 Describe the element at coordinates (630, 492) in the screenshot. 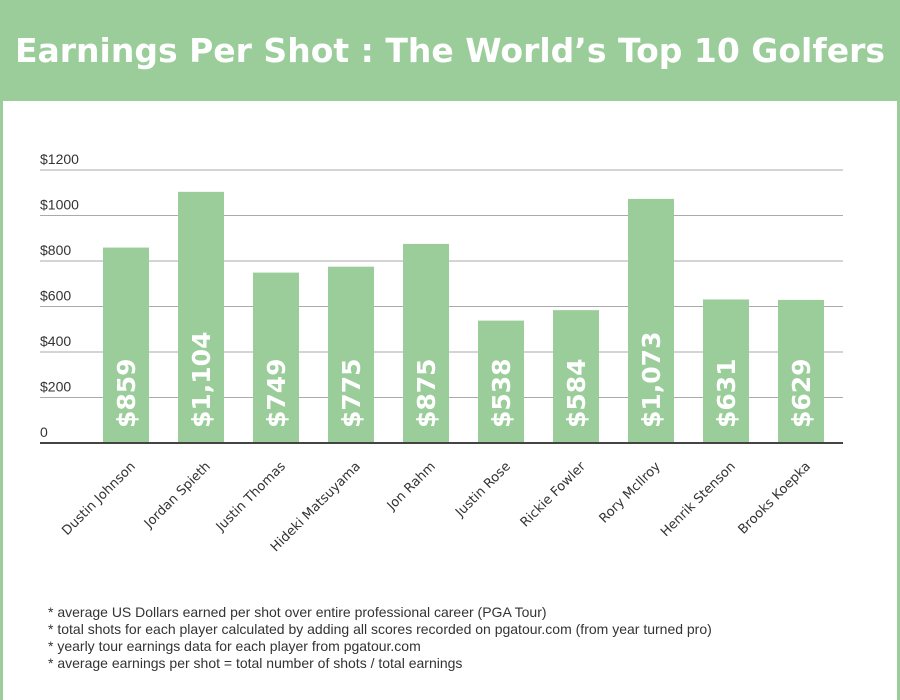

I see `x-tick-label: Rory McIlroy` at that location.